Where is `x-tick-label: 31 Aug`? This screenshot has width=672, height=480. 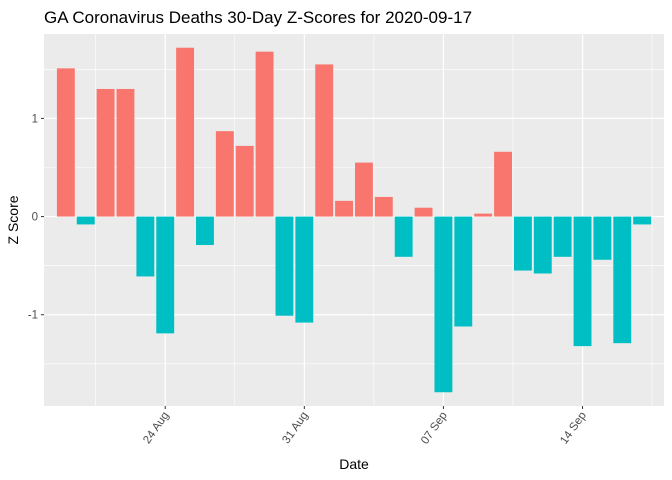
x-tick-label: 31 Aug is located at coordinates (295, 428).